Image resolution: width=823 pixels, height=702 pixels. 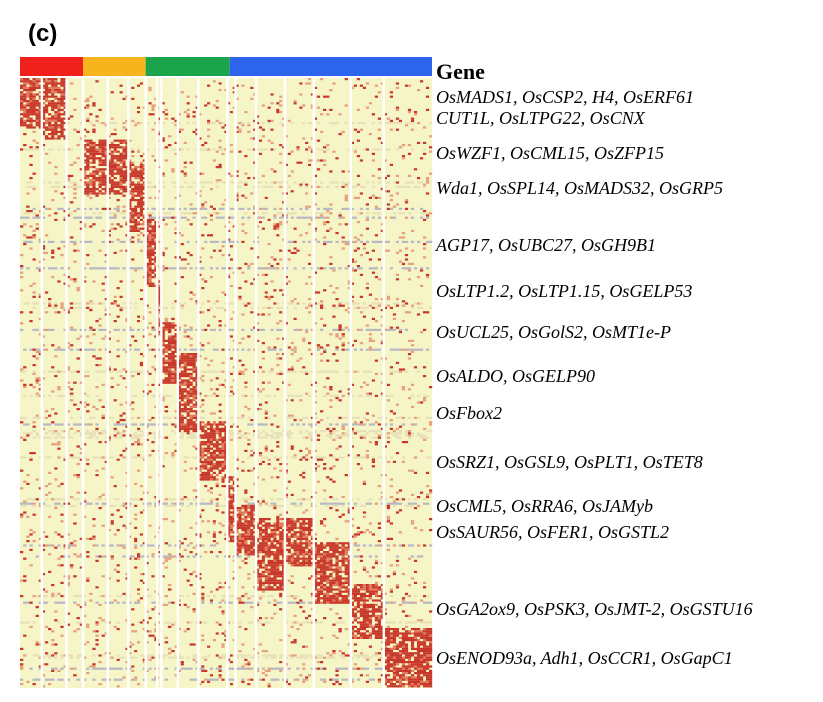 What do you see at coordinates (554, 332) in the screenshot?
I see `gene-label: OsUCL25, OsGolS2, OsMT1e-P` at bounding box center [554, 332].